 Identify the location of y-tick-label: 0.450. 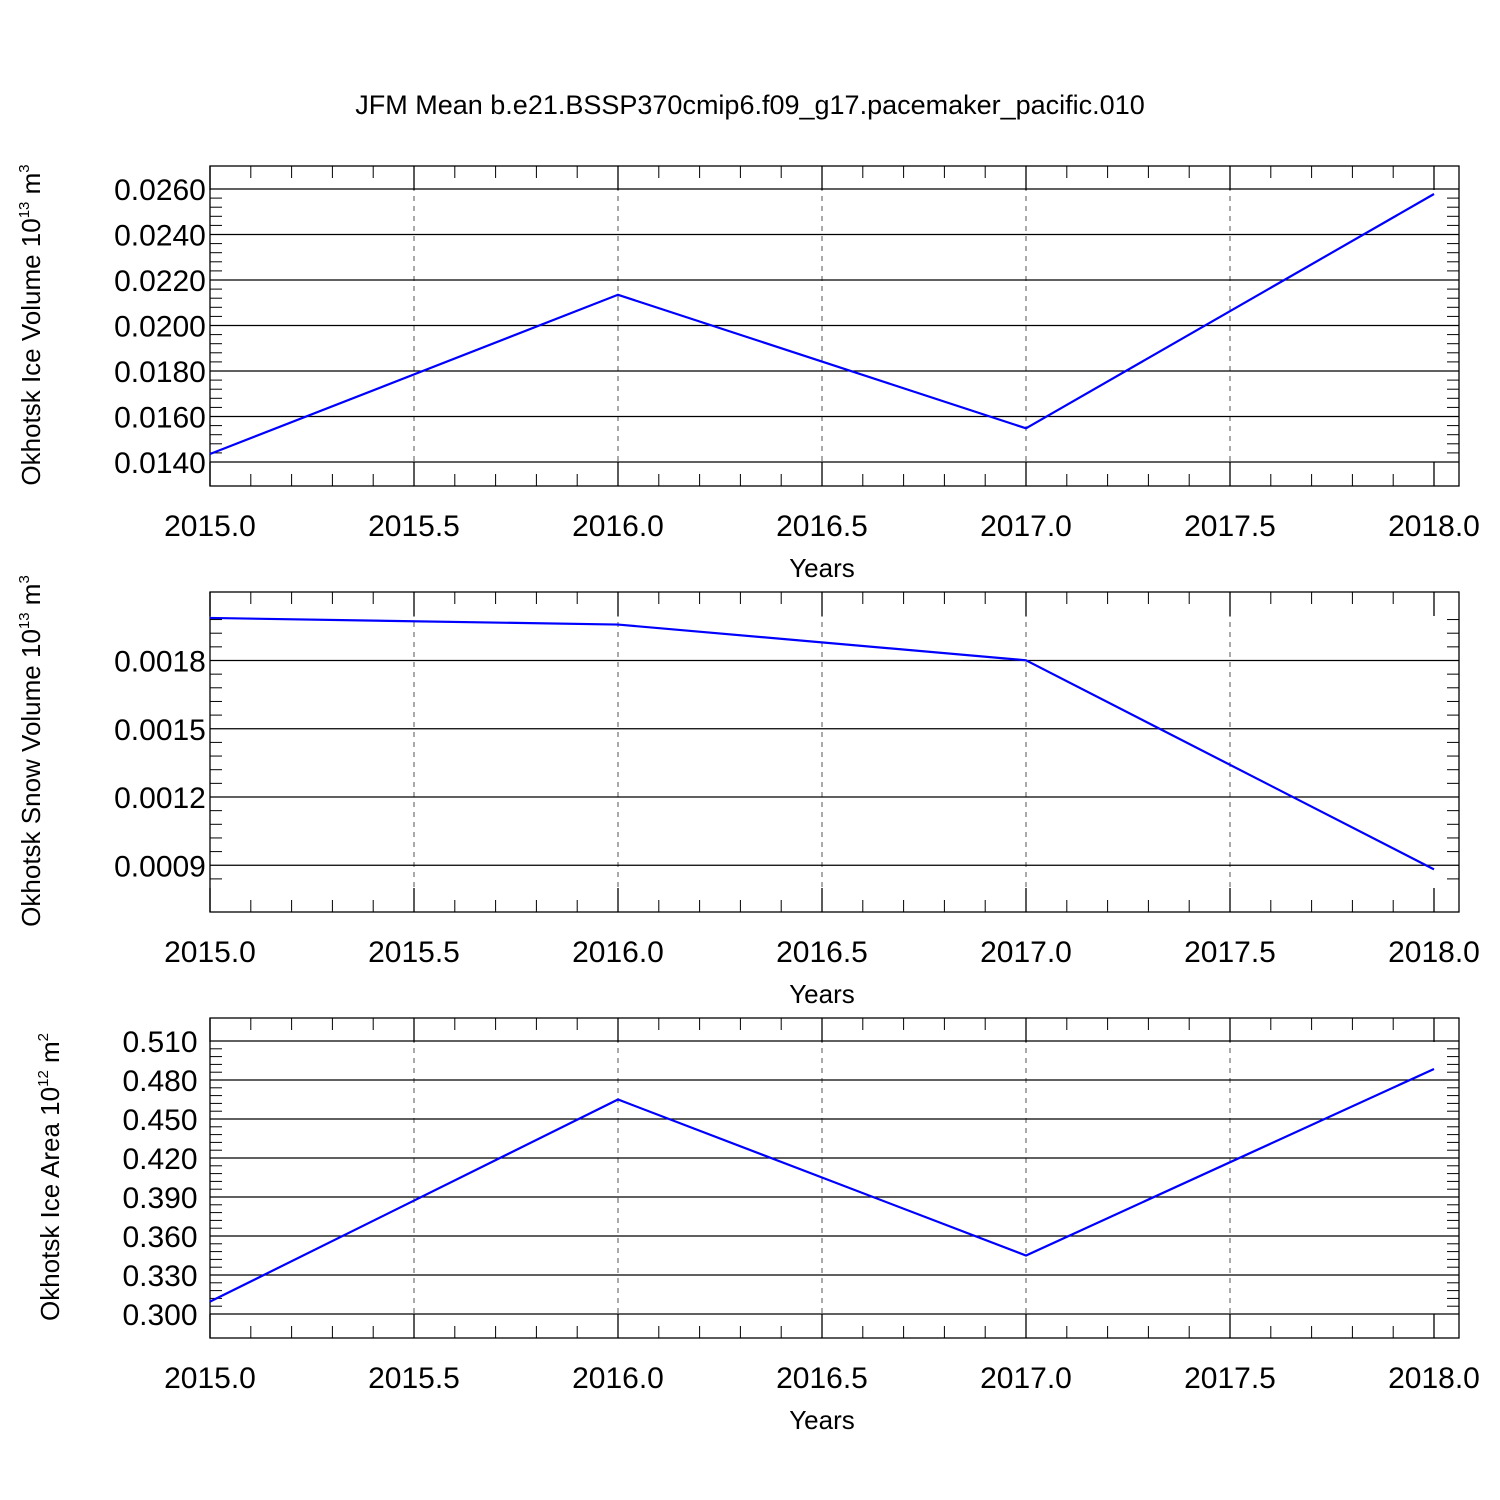
(159, 1120).